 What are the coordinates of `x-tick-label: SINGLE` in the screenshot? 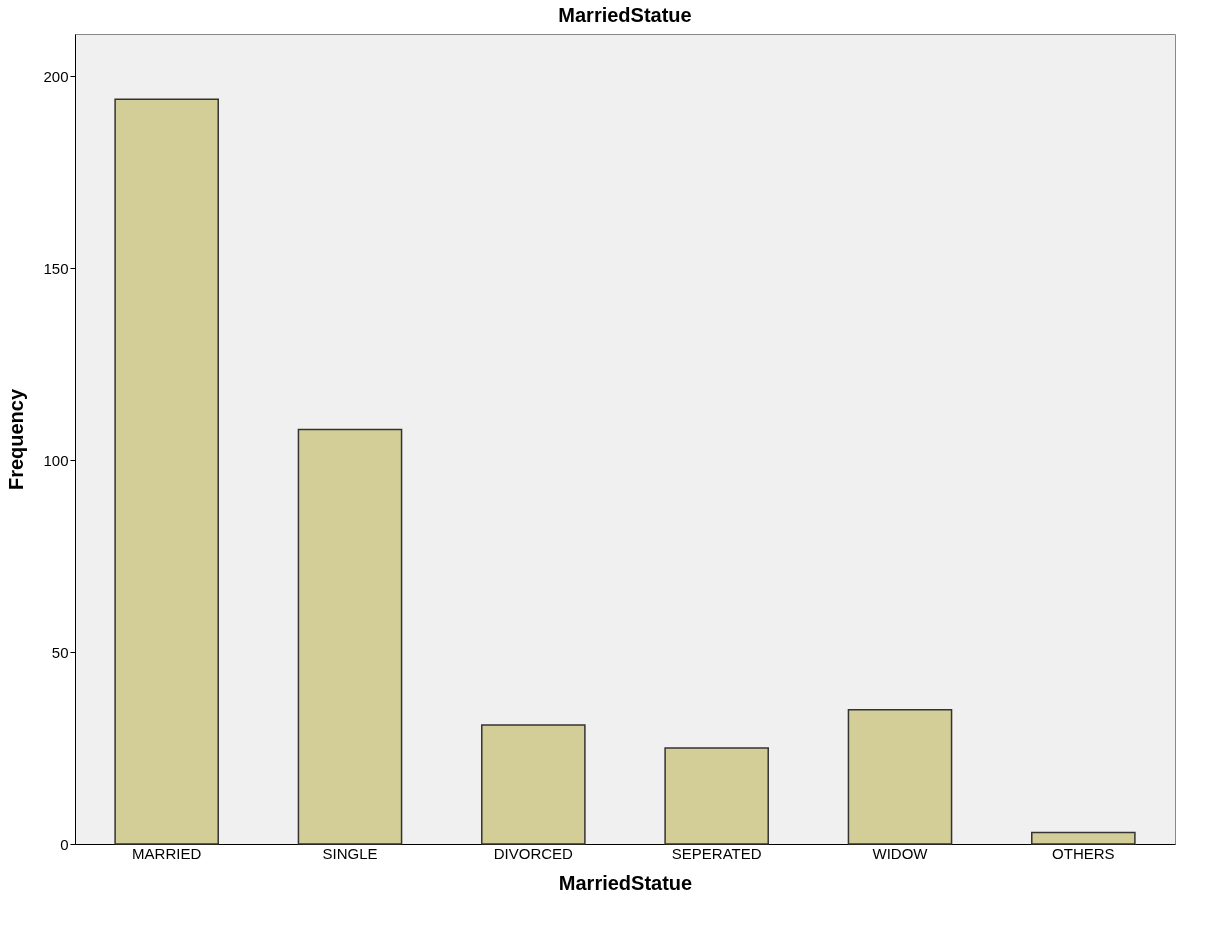 It's located at (350, 853).